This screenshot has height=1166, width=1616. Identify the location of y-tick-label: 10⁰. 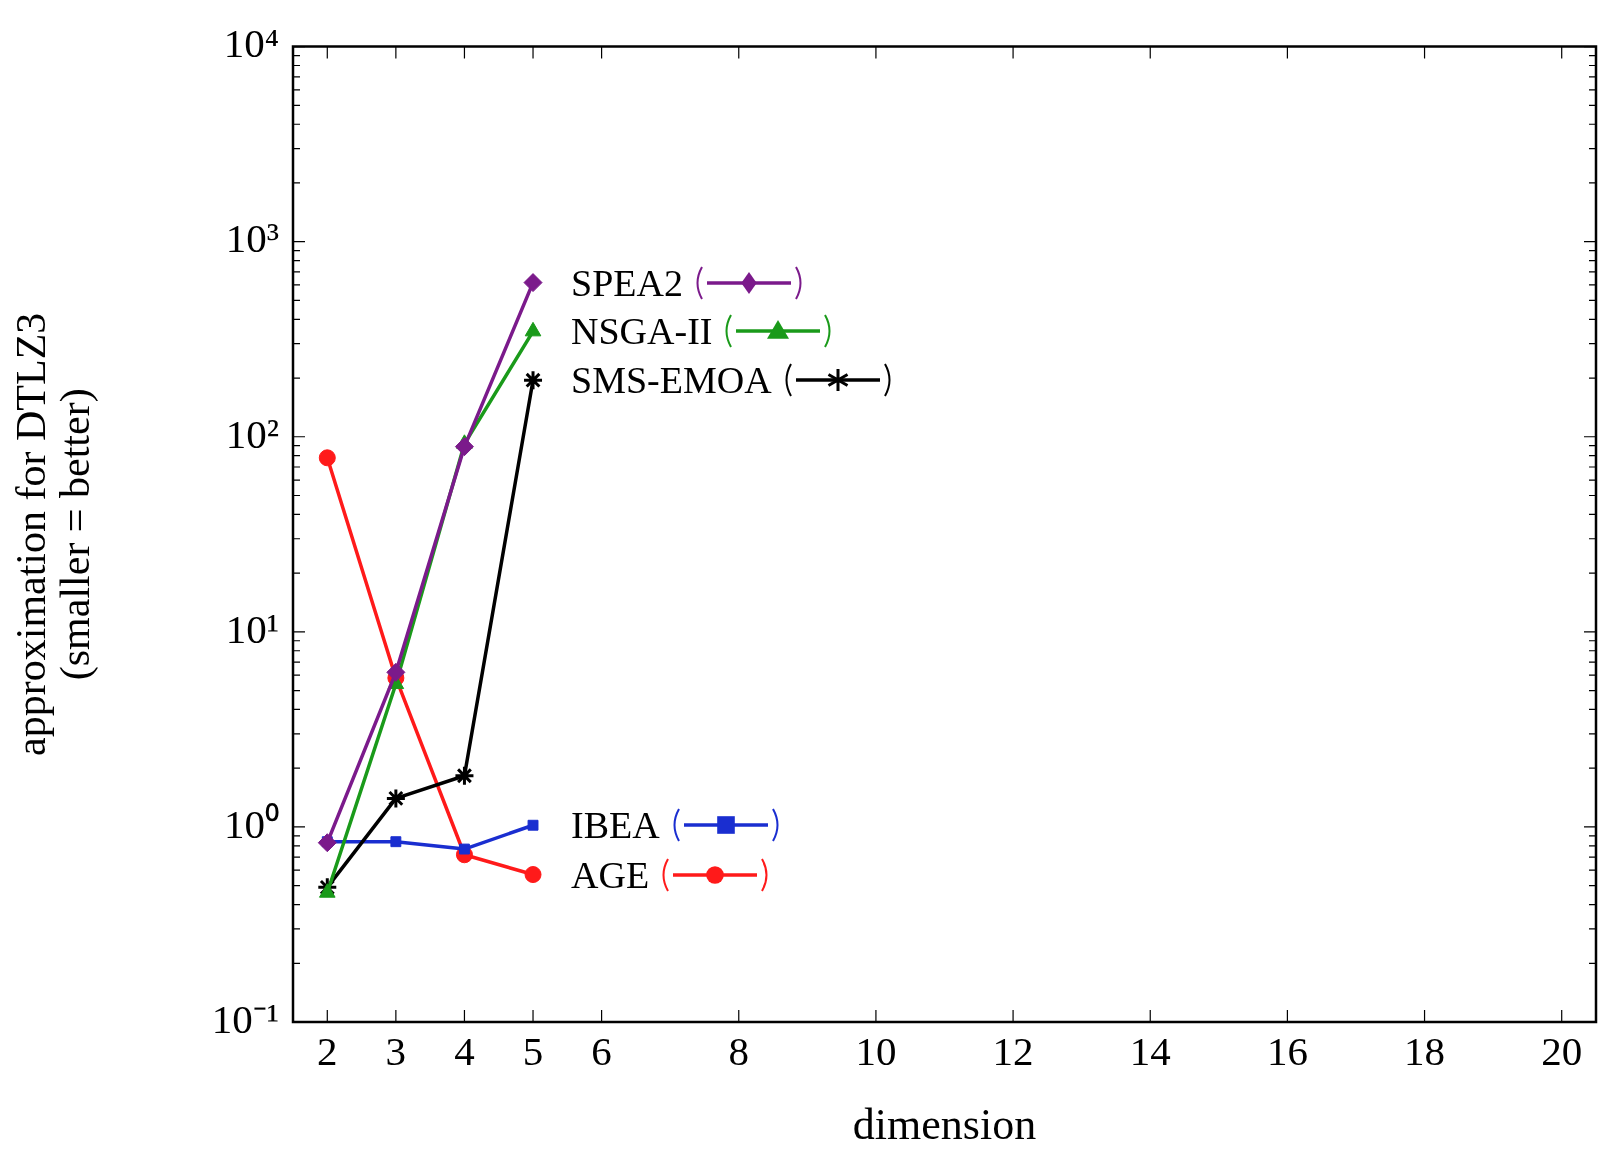
(251, 823).